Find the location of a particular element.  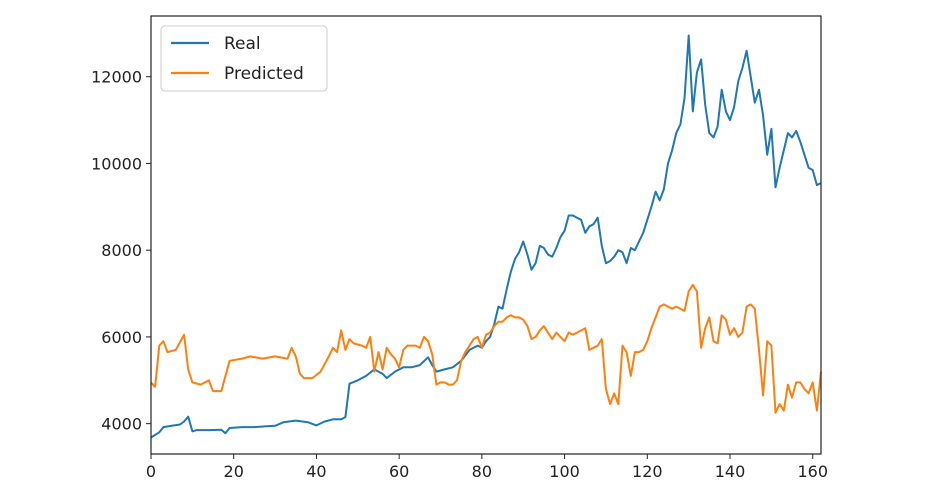

legend-label-predicted: Predicted is located at coordinates (264, 74).